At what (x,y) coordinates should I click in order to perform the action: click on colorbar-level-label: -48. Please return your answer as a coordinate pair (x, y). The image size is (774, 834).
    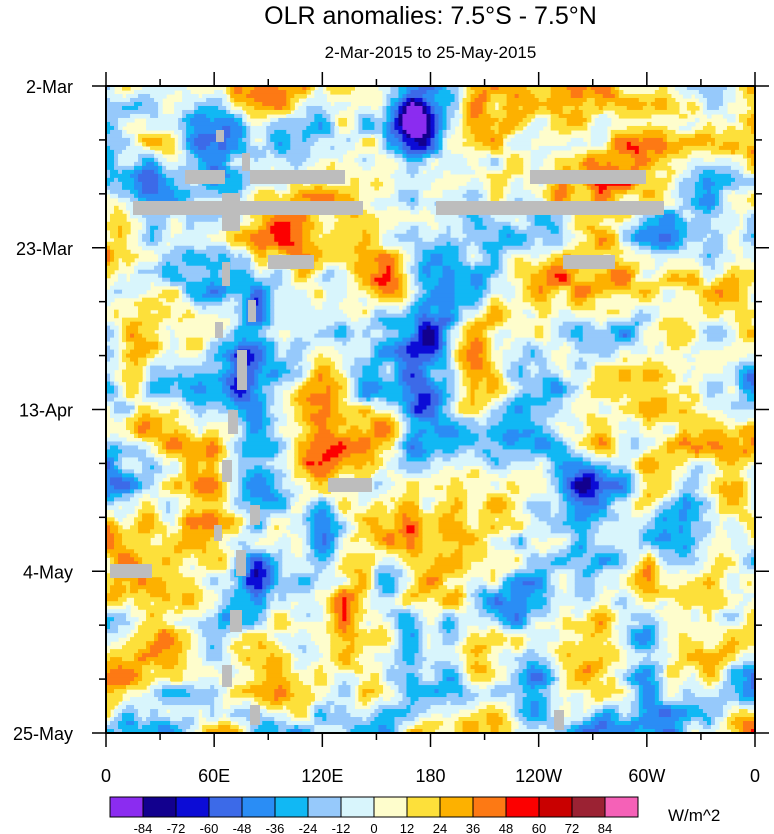
    Looking at the image, I should click on (242, 827).